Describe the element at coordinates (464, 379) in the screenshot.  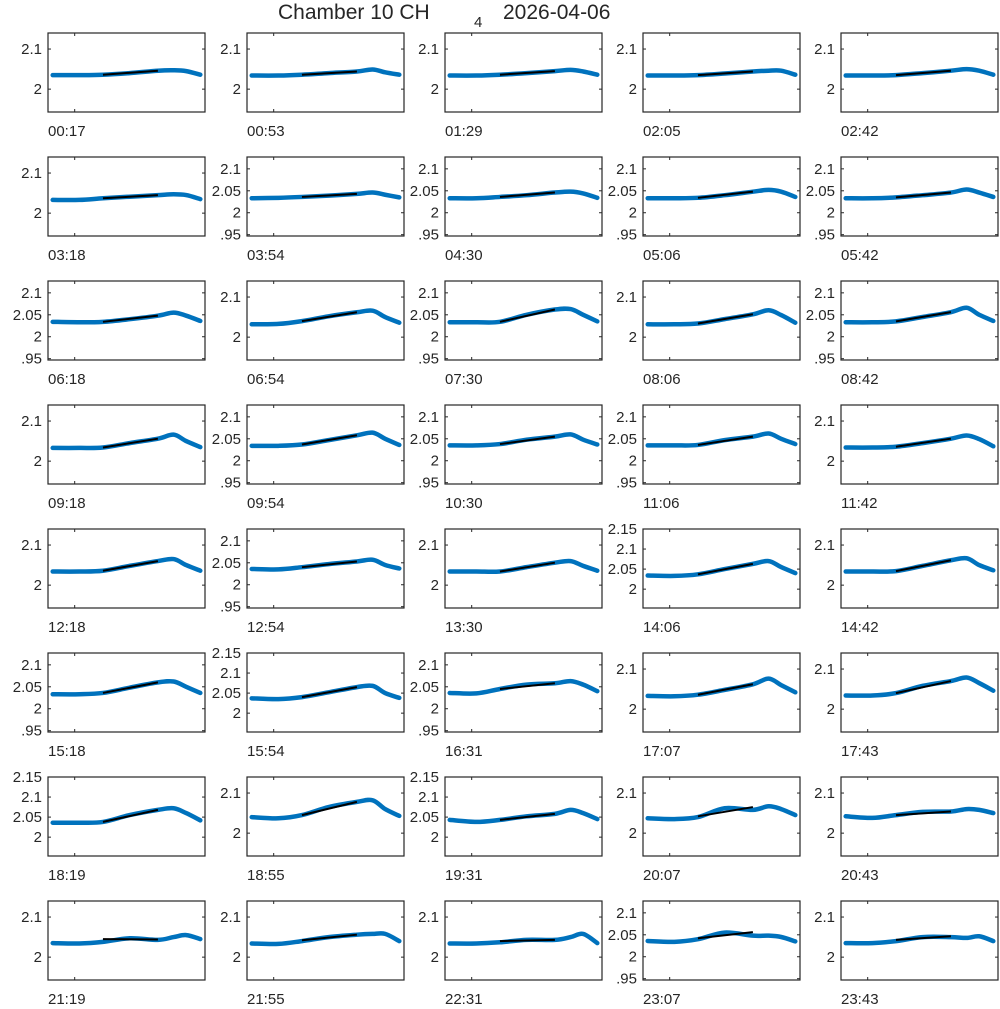
I see `subplot-time-label: 07:30` at that location.